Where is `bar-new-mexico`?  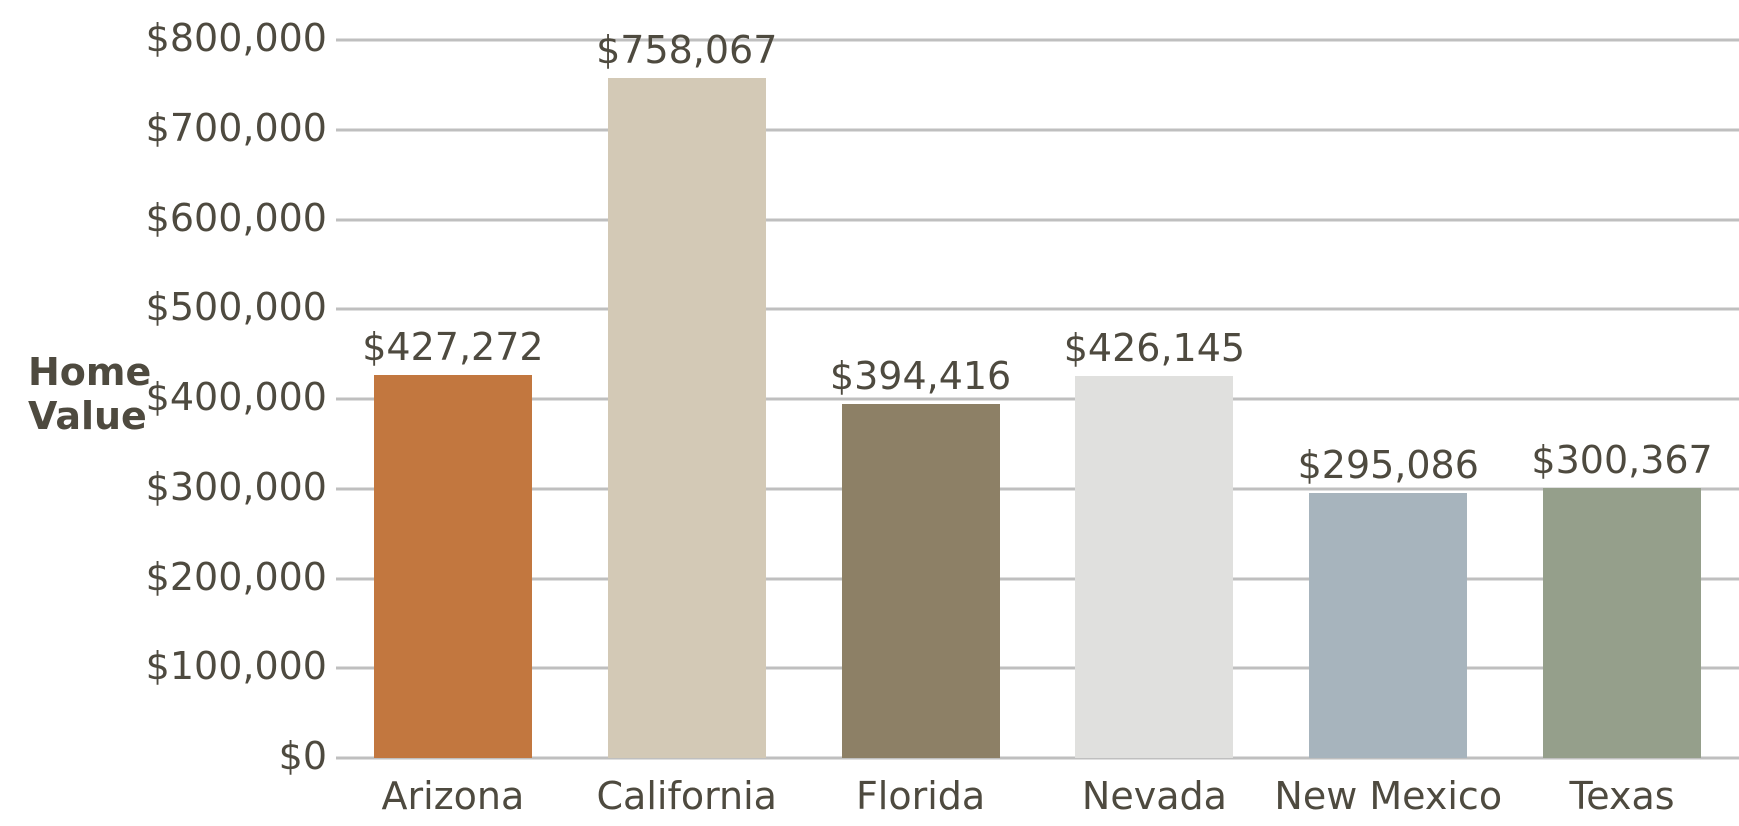 bar-new-mexico is located at coordinates (1388, 625).